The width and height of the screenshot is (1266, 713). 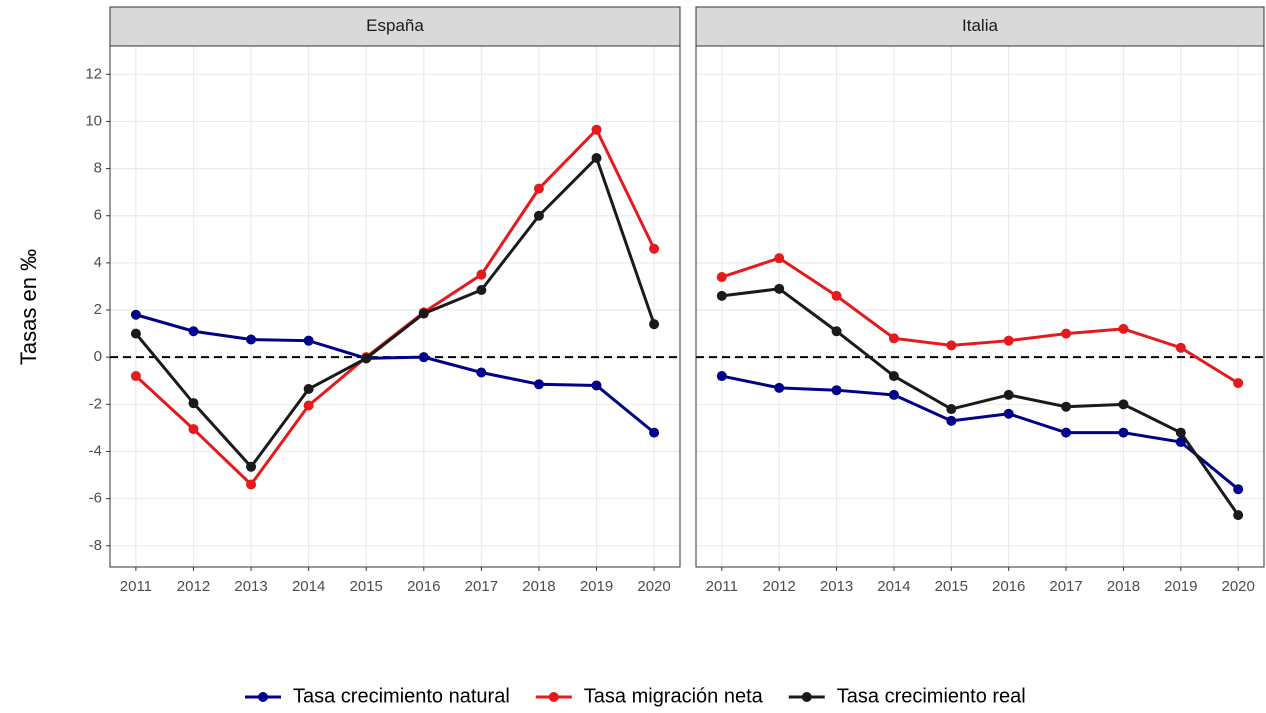 What do you see at coordinates (95, 403) in the screenshot?
I see `y-tick-label: -2` at bounding box center [95, 403].